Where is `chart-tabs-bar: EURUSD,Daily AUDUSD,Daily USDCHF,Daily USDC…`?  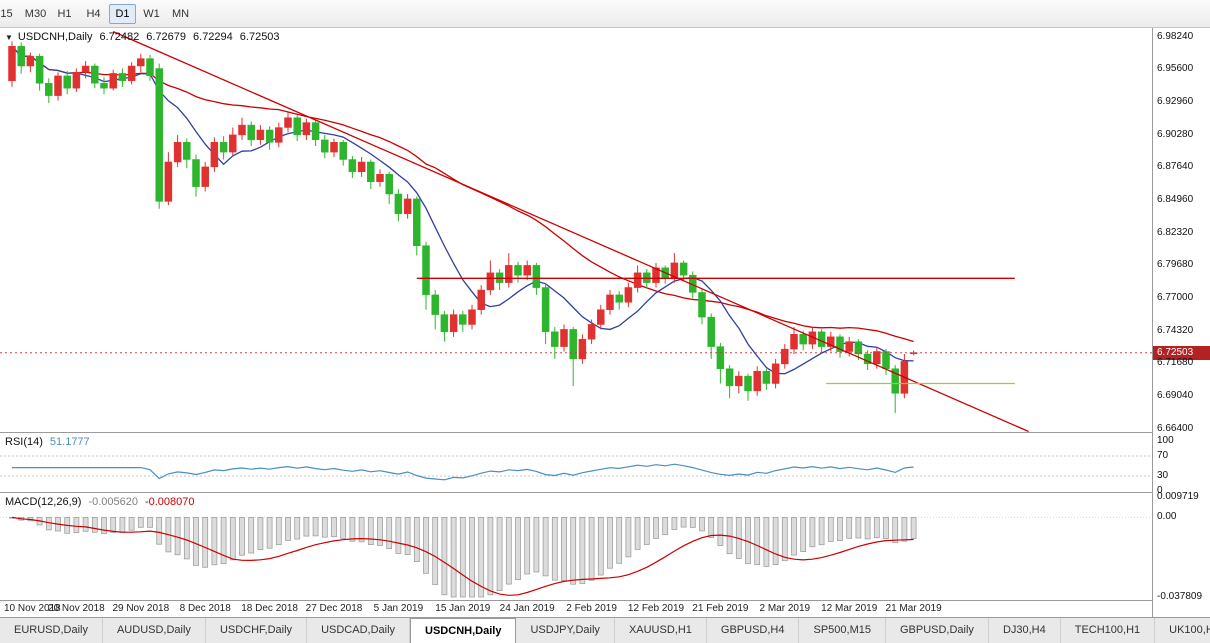 chart-tabs-bar: EURUSD,Daily AUDUSD,Daily USDCHF,Daily USDC… is located at coordinates (605, 630).